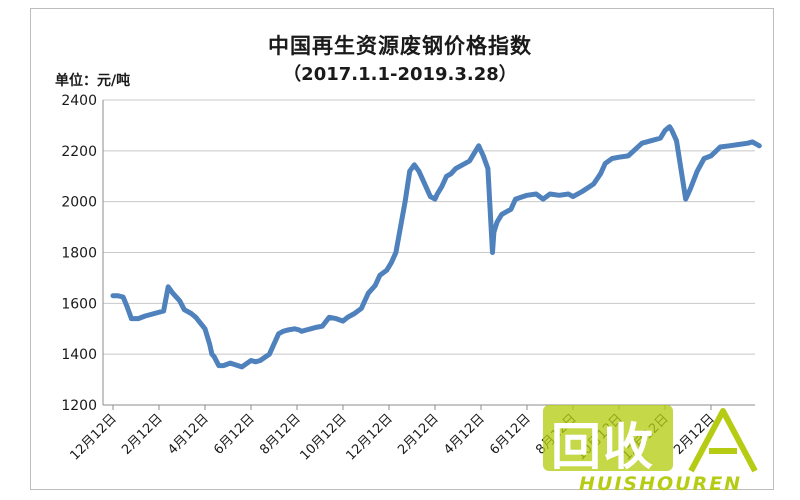  Describe the element at coordinates (79, 203) in the screenshot. I see `y-tick-label: 2000` at that location.